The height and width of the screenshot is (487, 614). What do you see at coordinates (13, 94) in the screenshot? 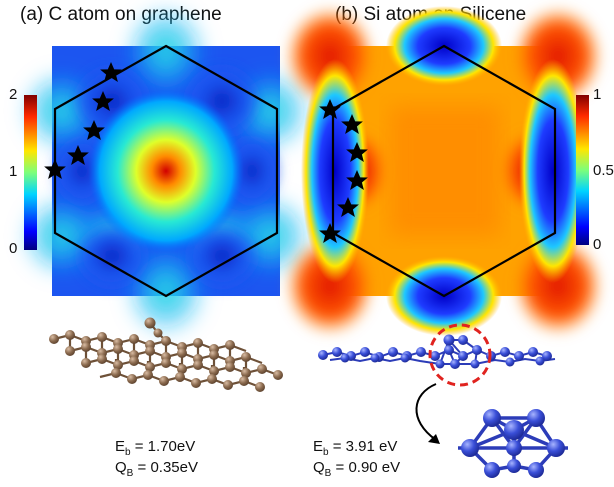
I see `panel-a-colorbar-tick-max: 2` at bounding box center [13, 94].